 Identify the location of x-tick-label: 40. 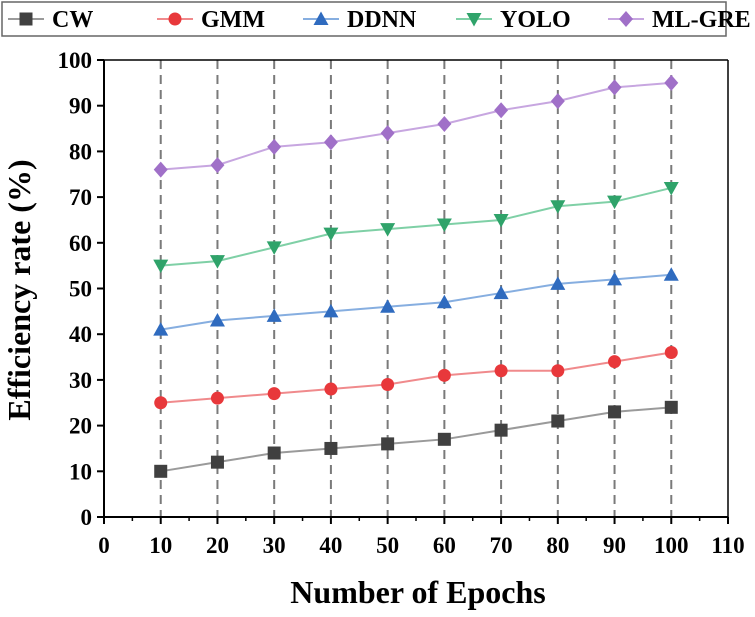
(330, 545).